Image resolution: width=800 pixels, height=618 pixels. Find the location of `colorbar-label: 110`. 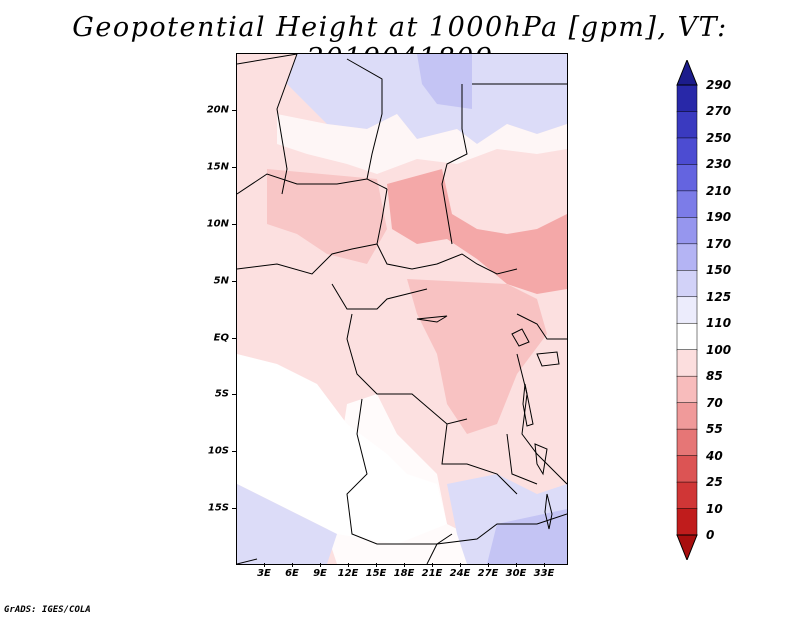

colorbar-label: 110 is located at coordinates (719, 323).